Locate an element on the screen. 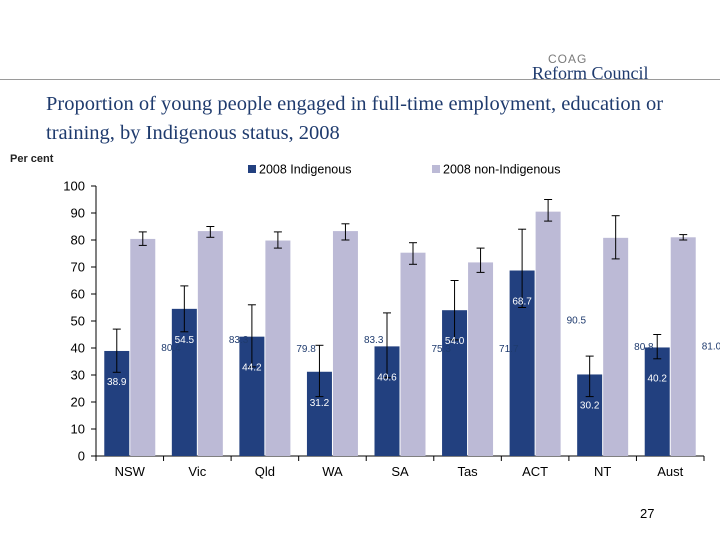 This screenshot has height=540, width=720. x-tick-label: Tas is located at coordinates (467, 471).